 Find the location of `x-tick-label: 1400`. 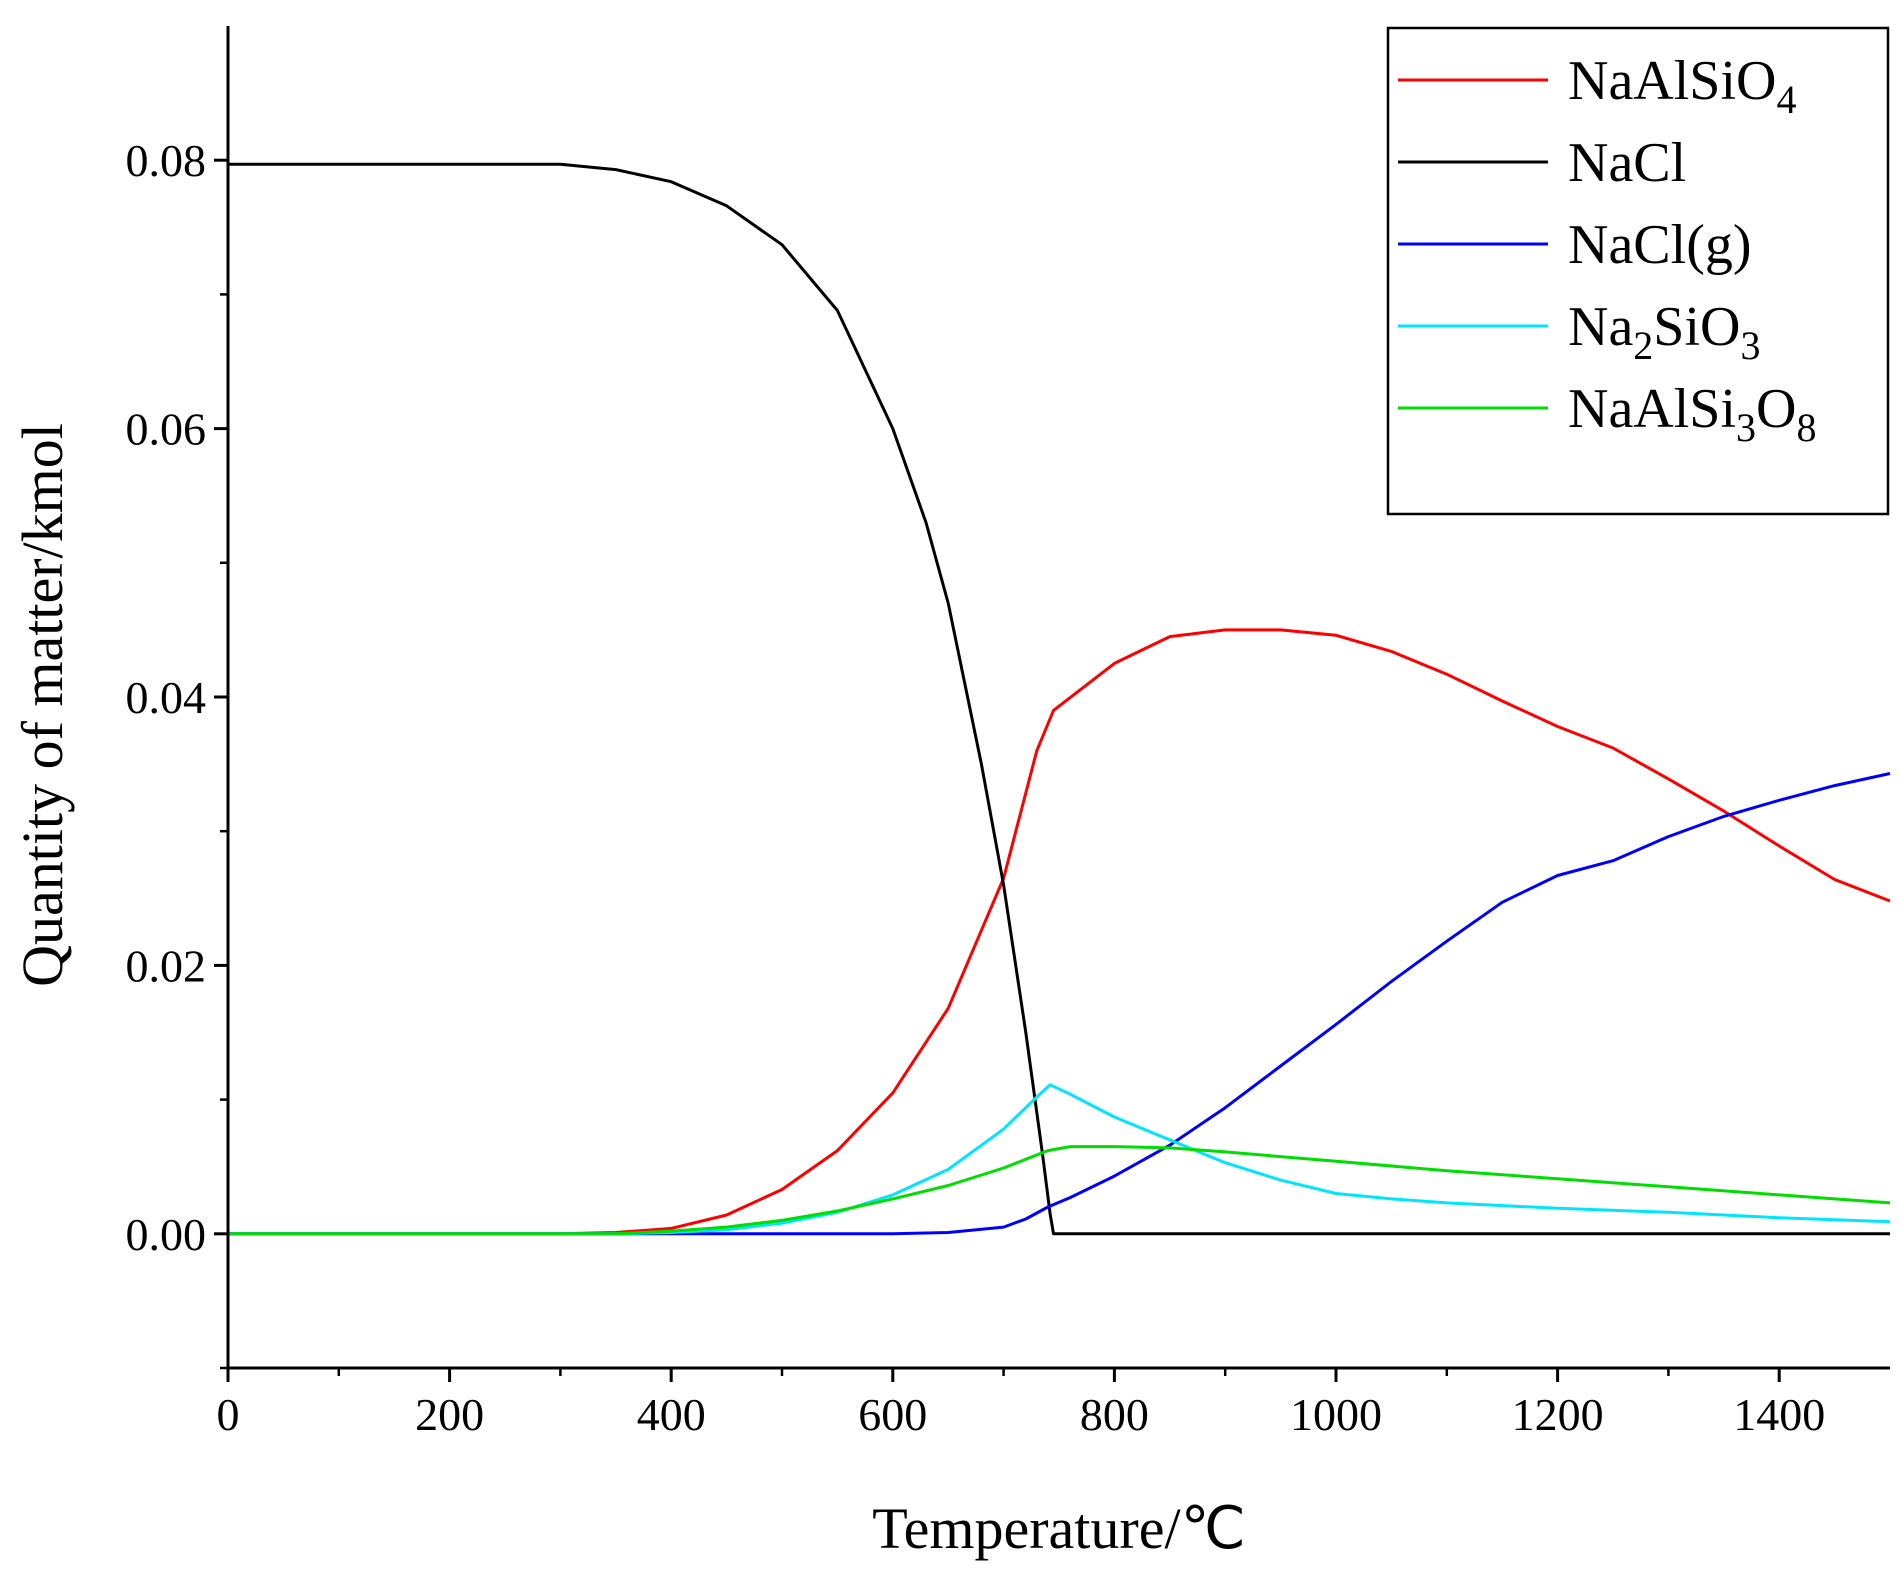

x-tick-label: 1400 is located at coordinates (1779, 1414).